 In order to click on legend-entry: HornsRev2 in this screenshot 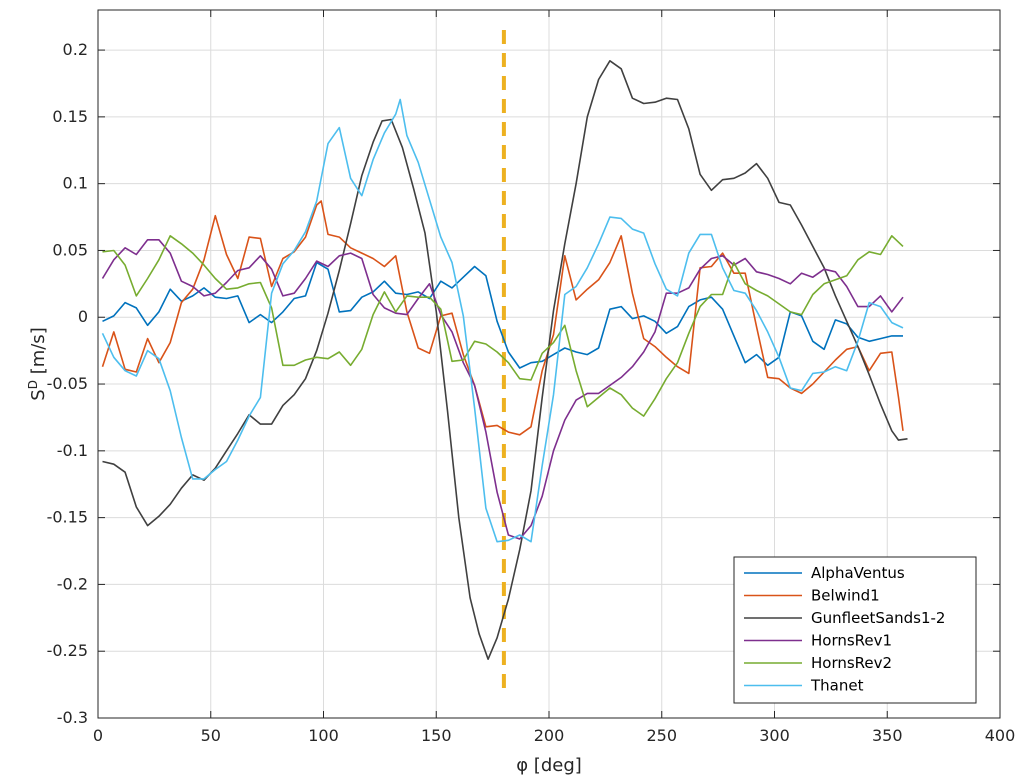, I will do `click(851, 663)`.